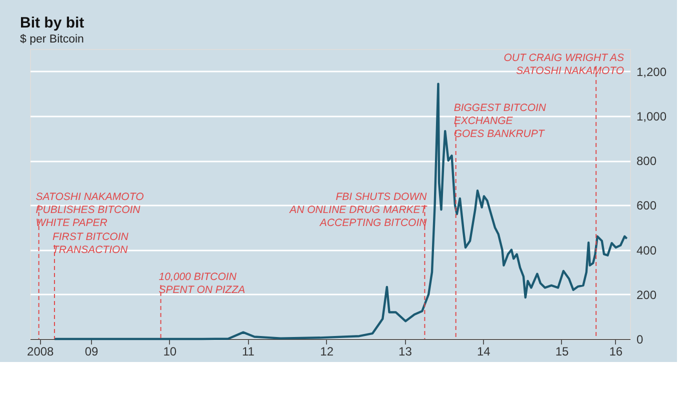  I want to click on ref-line-label: SATOSHI NAKAMOTO PUBLISHES BITCOIN WHITE PAPER, so click(90, 210).